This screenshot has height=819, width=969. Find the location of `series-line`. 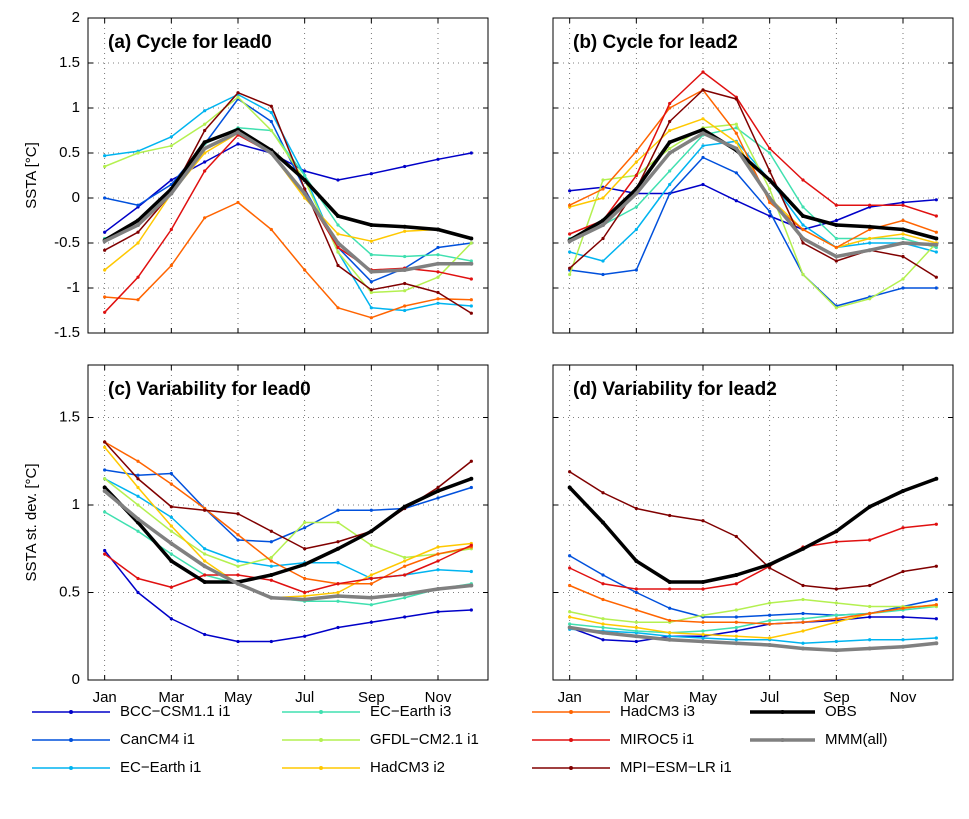

series-line is located at coordinates (753, 530).